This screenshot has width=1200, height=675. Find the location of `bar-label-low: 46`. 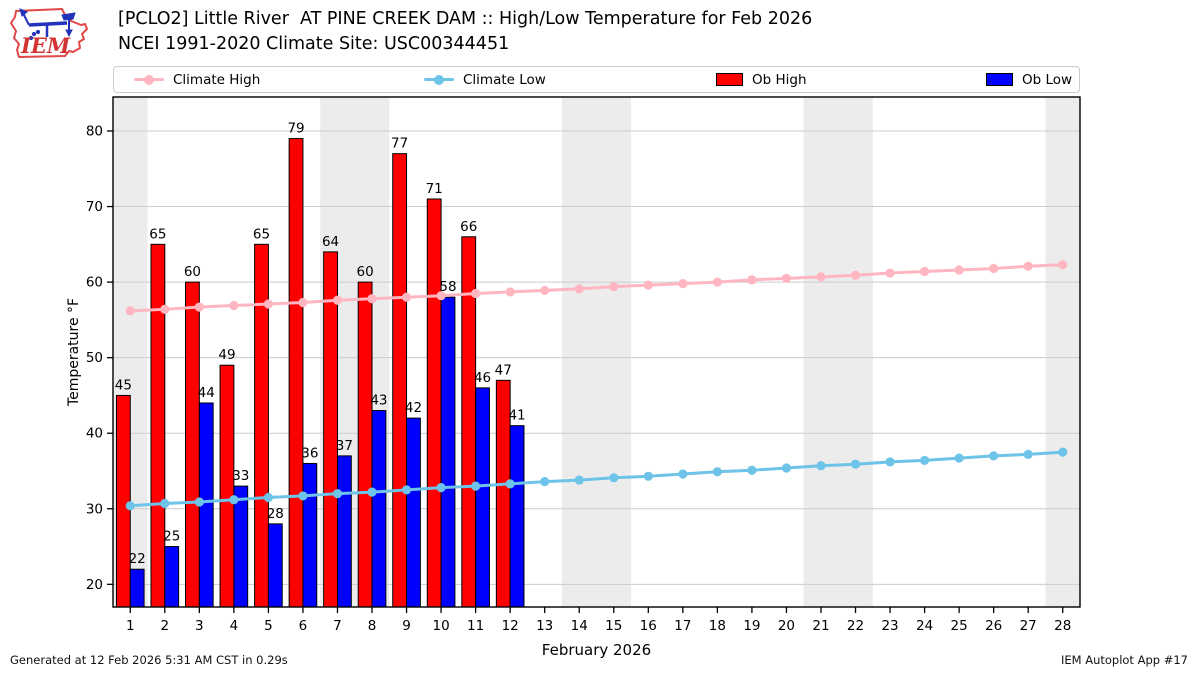

bar-label-low: 46 is located at coordinates (482, 378).